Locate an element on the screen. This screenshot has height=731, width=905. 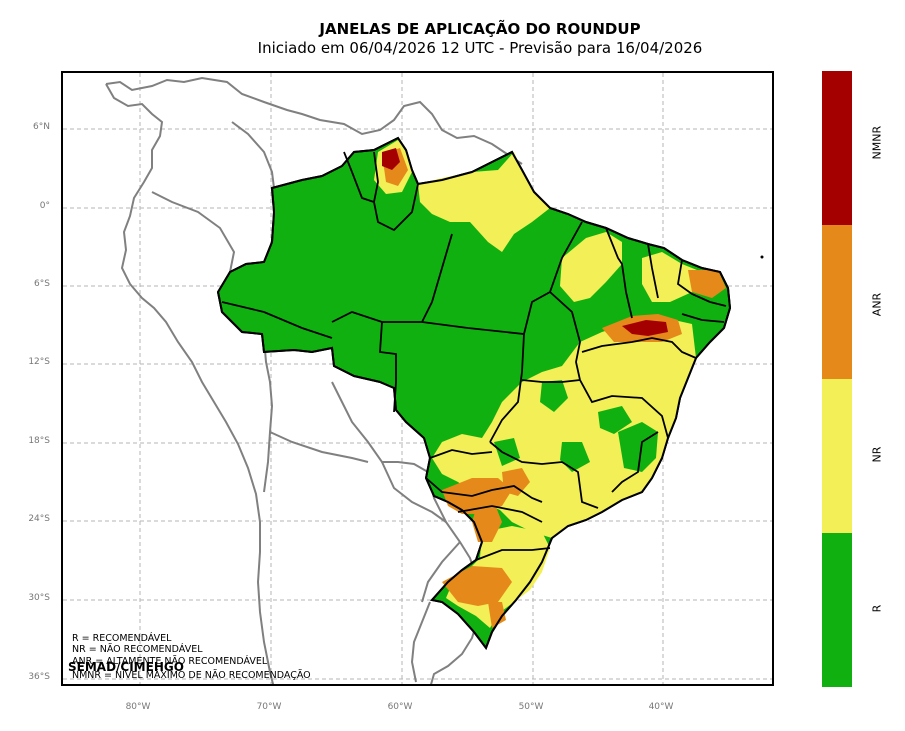
lat-tick-label: 30°S is located at coordinates (39, 598).